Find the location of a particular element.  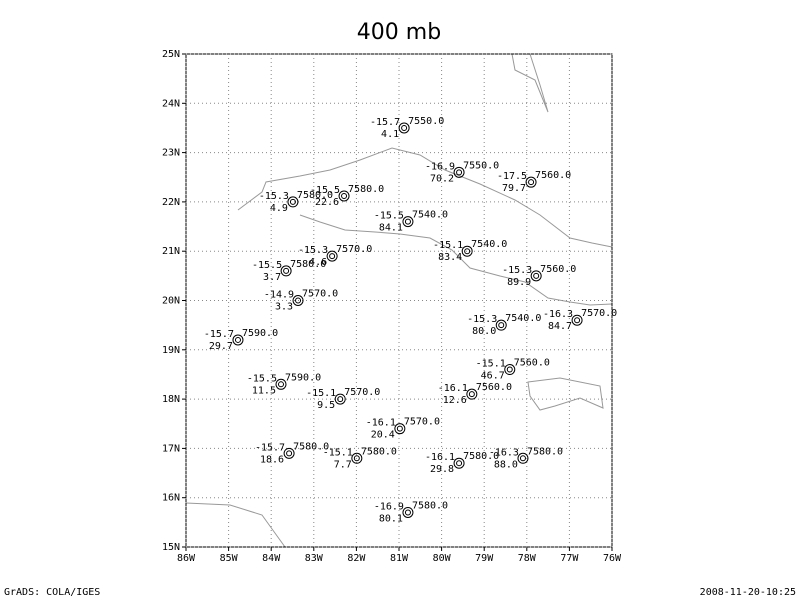

station-height: 7560.0 is located at coordinates (558, 269).